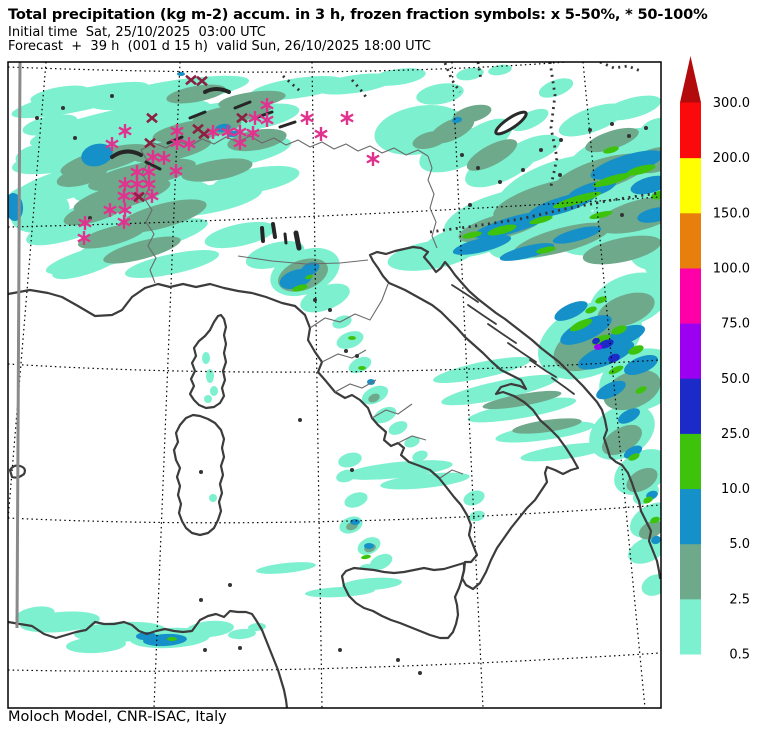 The height and width of the screenshot is (731, 760). What do you see at coordinates (735, 434) in the screenshot?
I see `colorbar-label: 25.0` at bounding box center [735, 434].